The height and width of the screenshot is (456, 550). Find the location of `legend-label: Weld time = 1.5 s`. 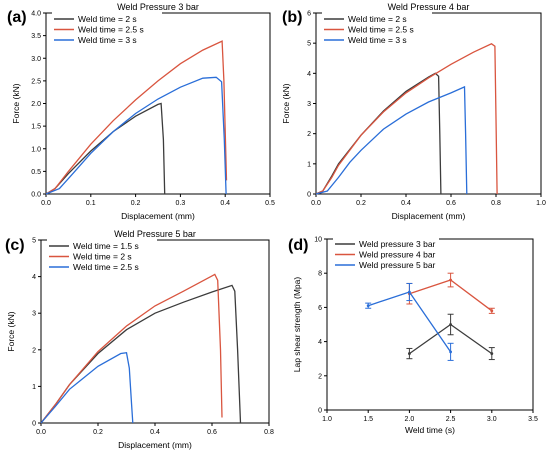

legend-label: Weld time = 1.5 s is located at coordinates (106, 246).